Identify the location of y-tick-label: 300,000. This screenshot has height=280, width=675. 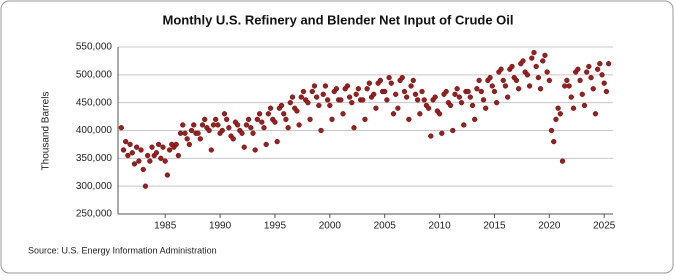
(94, 186).